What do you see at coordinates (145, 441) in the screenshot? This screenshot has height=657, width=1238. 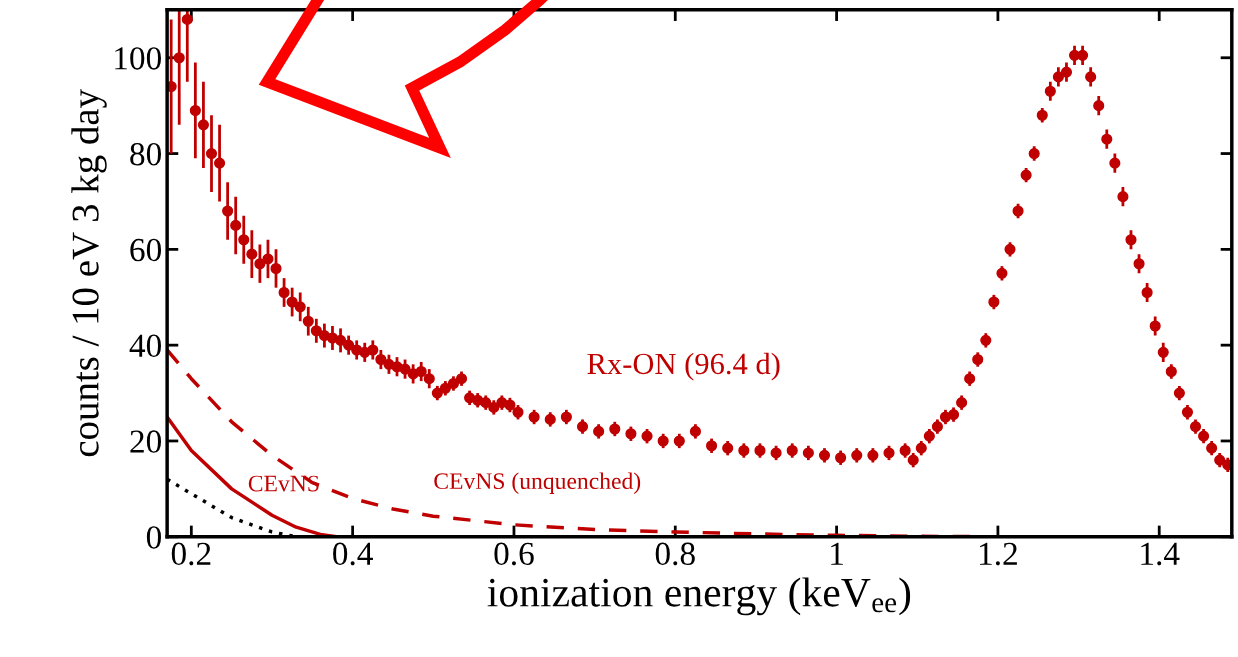 I see `y-tick-label: 20` at bounding box center [145, 441].